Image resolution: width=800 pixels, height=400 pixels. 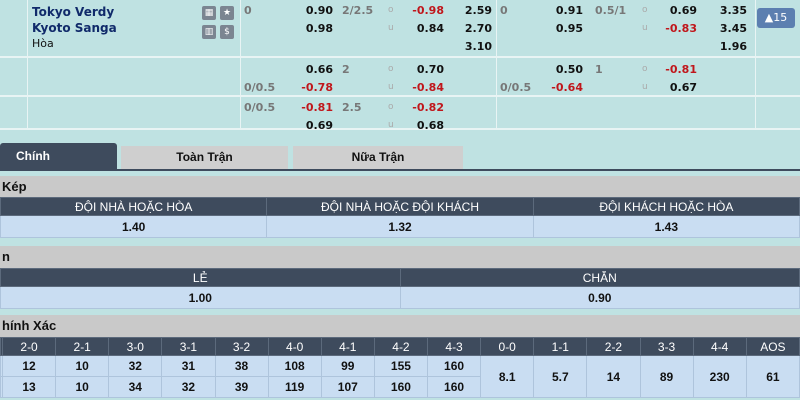 I want to click on odd-even-table: LẺ CHẴN 1.00 0.90, so click(x=400, y=288).